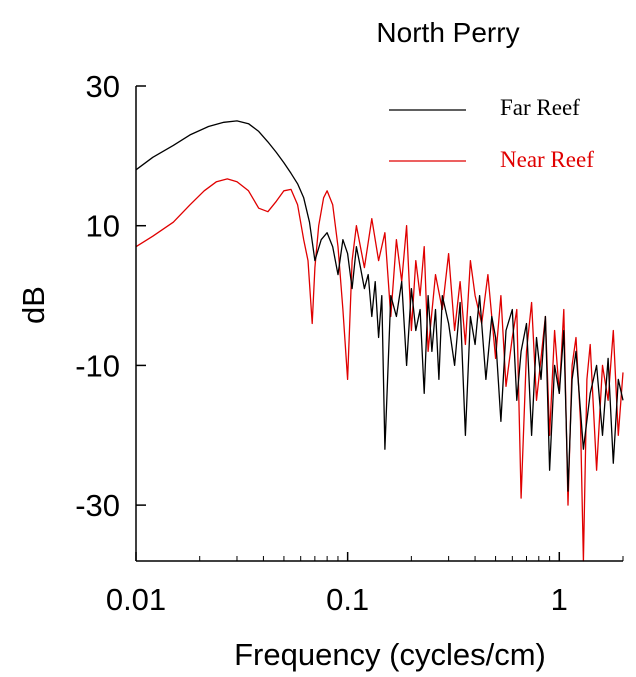 The height and width of the screenshot is (677, 636). Describe the element at coordinates (33, 305) in the screenshot. I see `y-axis-label: dB` at that location.